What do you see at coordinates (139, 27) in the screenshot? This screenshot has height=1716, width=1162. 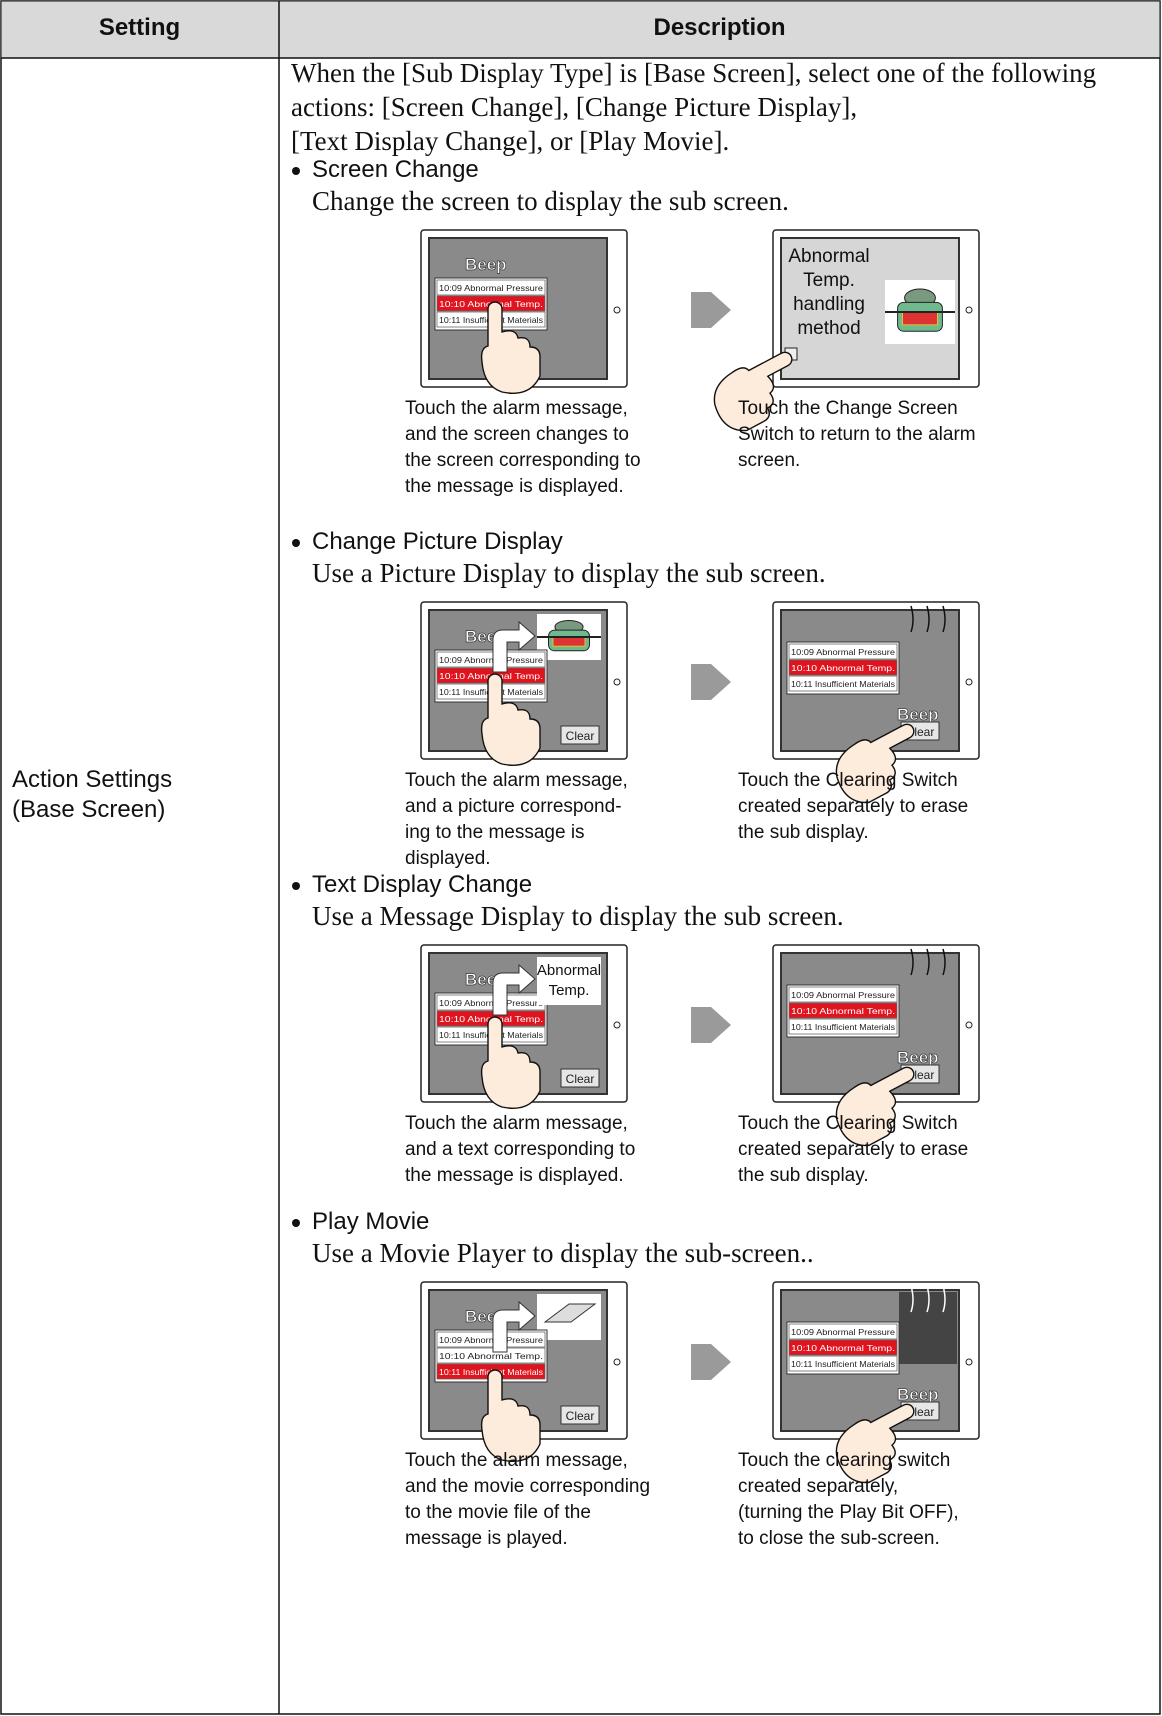 I see `header-setting: Setting` at bounding box center [139, 27].